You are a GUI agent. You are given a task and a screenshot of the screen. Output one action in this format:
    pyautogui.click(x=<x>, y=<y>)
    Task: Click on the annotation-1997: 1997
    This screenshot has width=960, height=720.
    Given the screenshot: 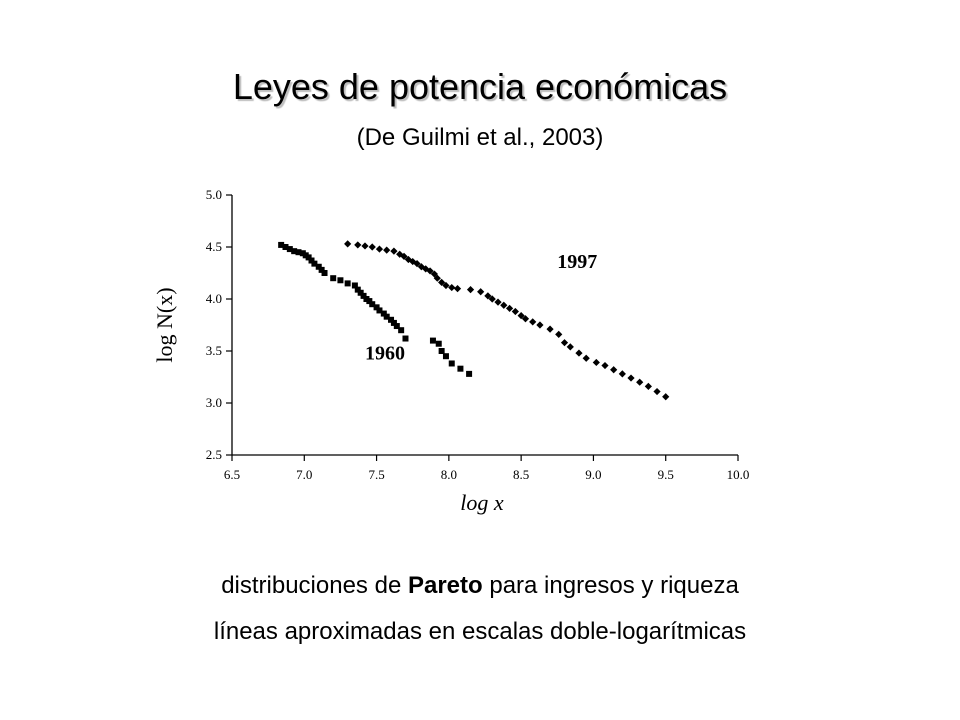 What is the action you would take?
    pyautogui.click(x=577, y=262)
    